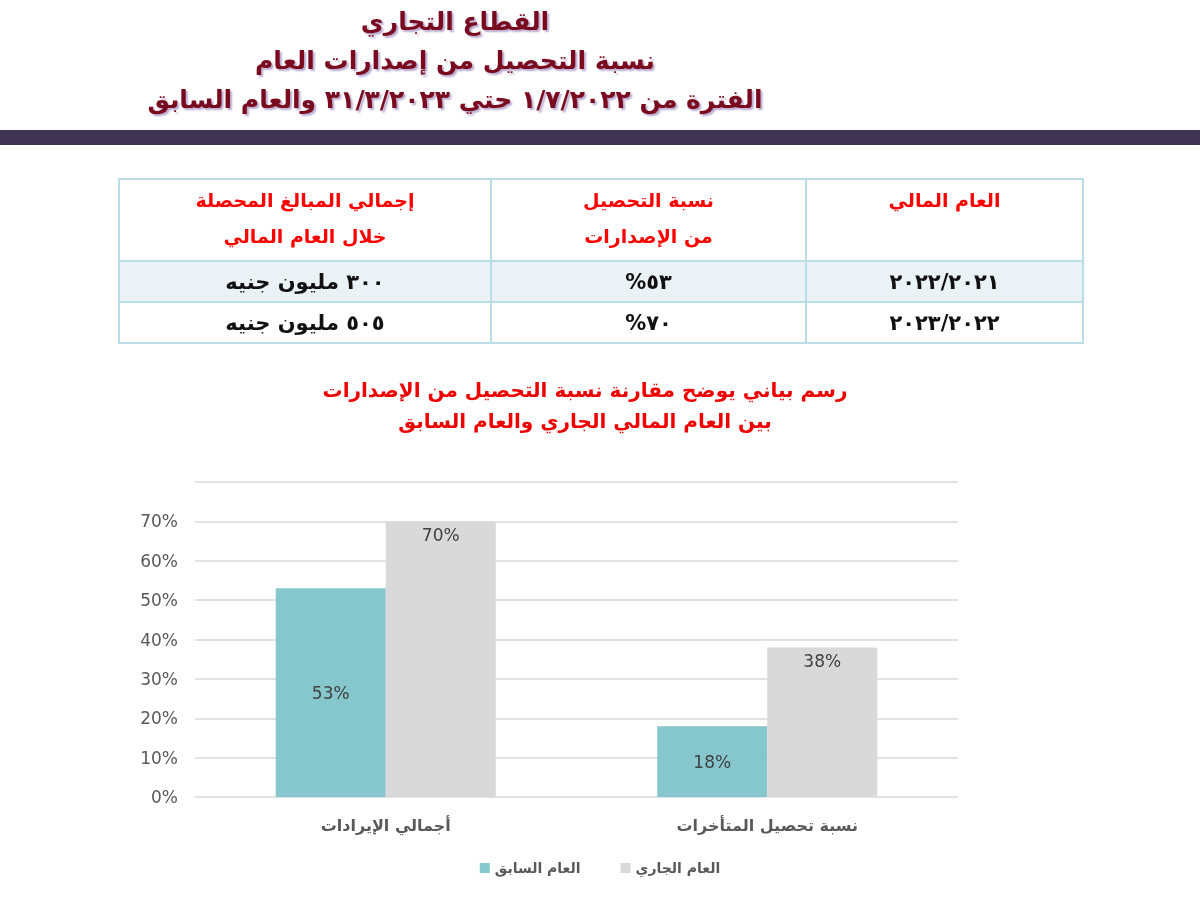  I want to click on y-tick-label: 40%, so click(159, 639).